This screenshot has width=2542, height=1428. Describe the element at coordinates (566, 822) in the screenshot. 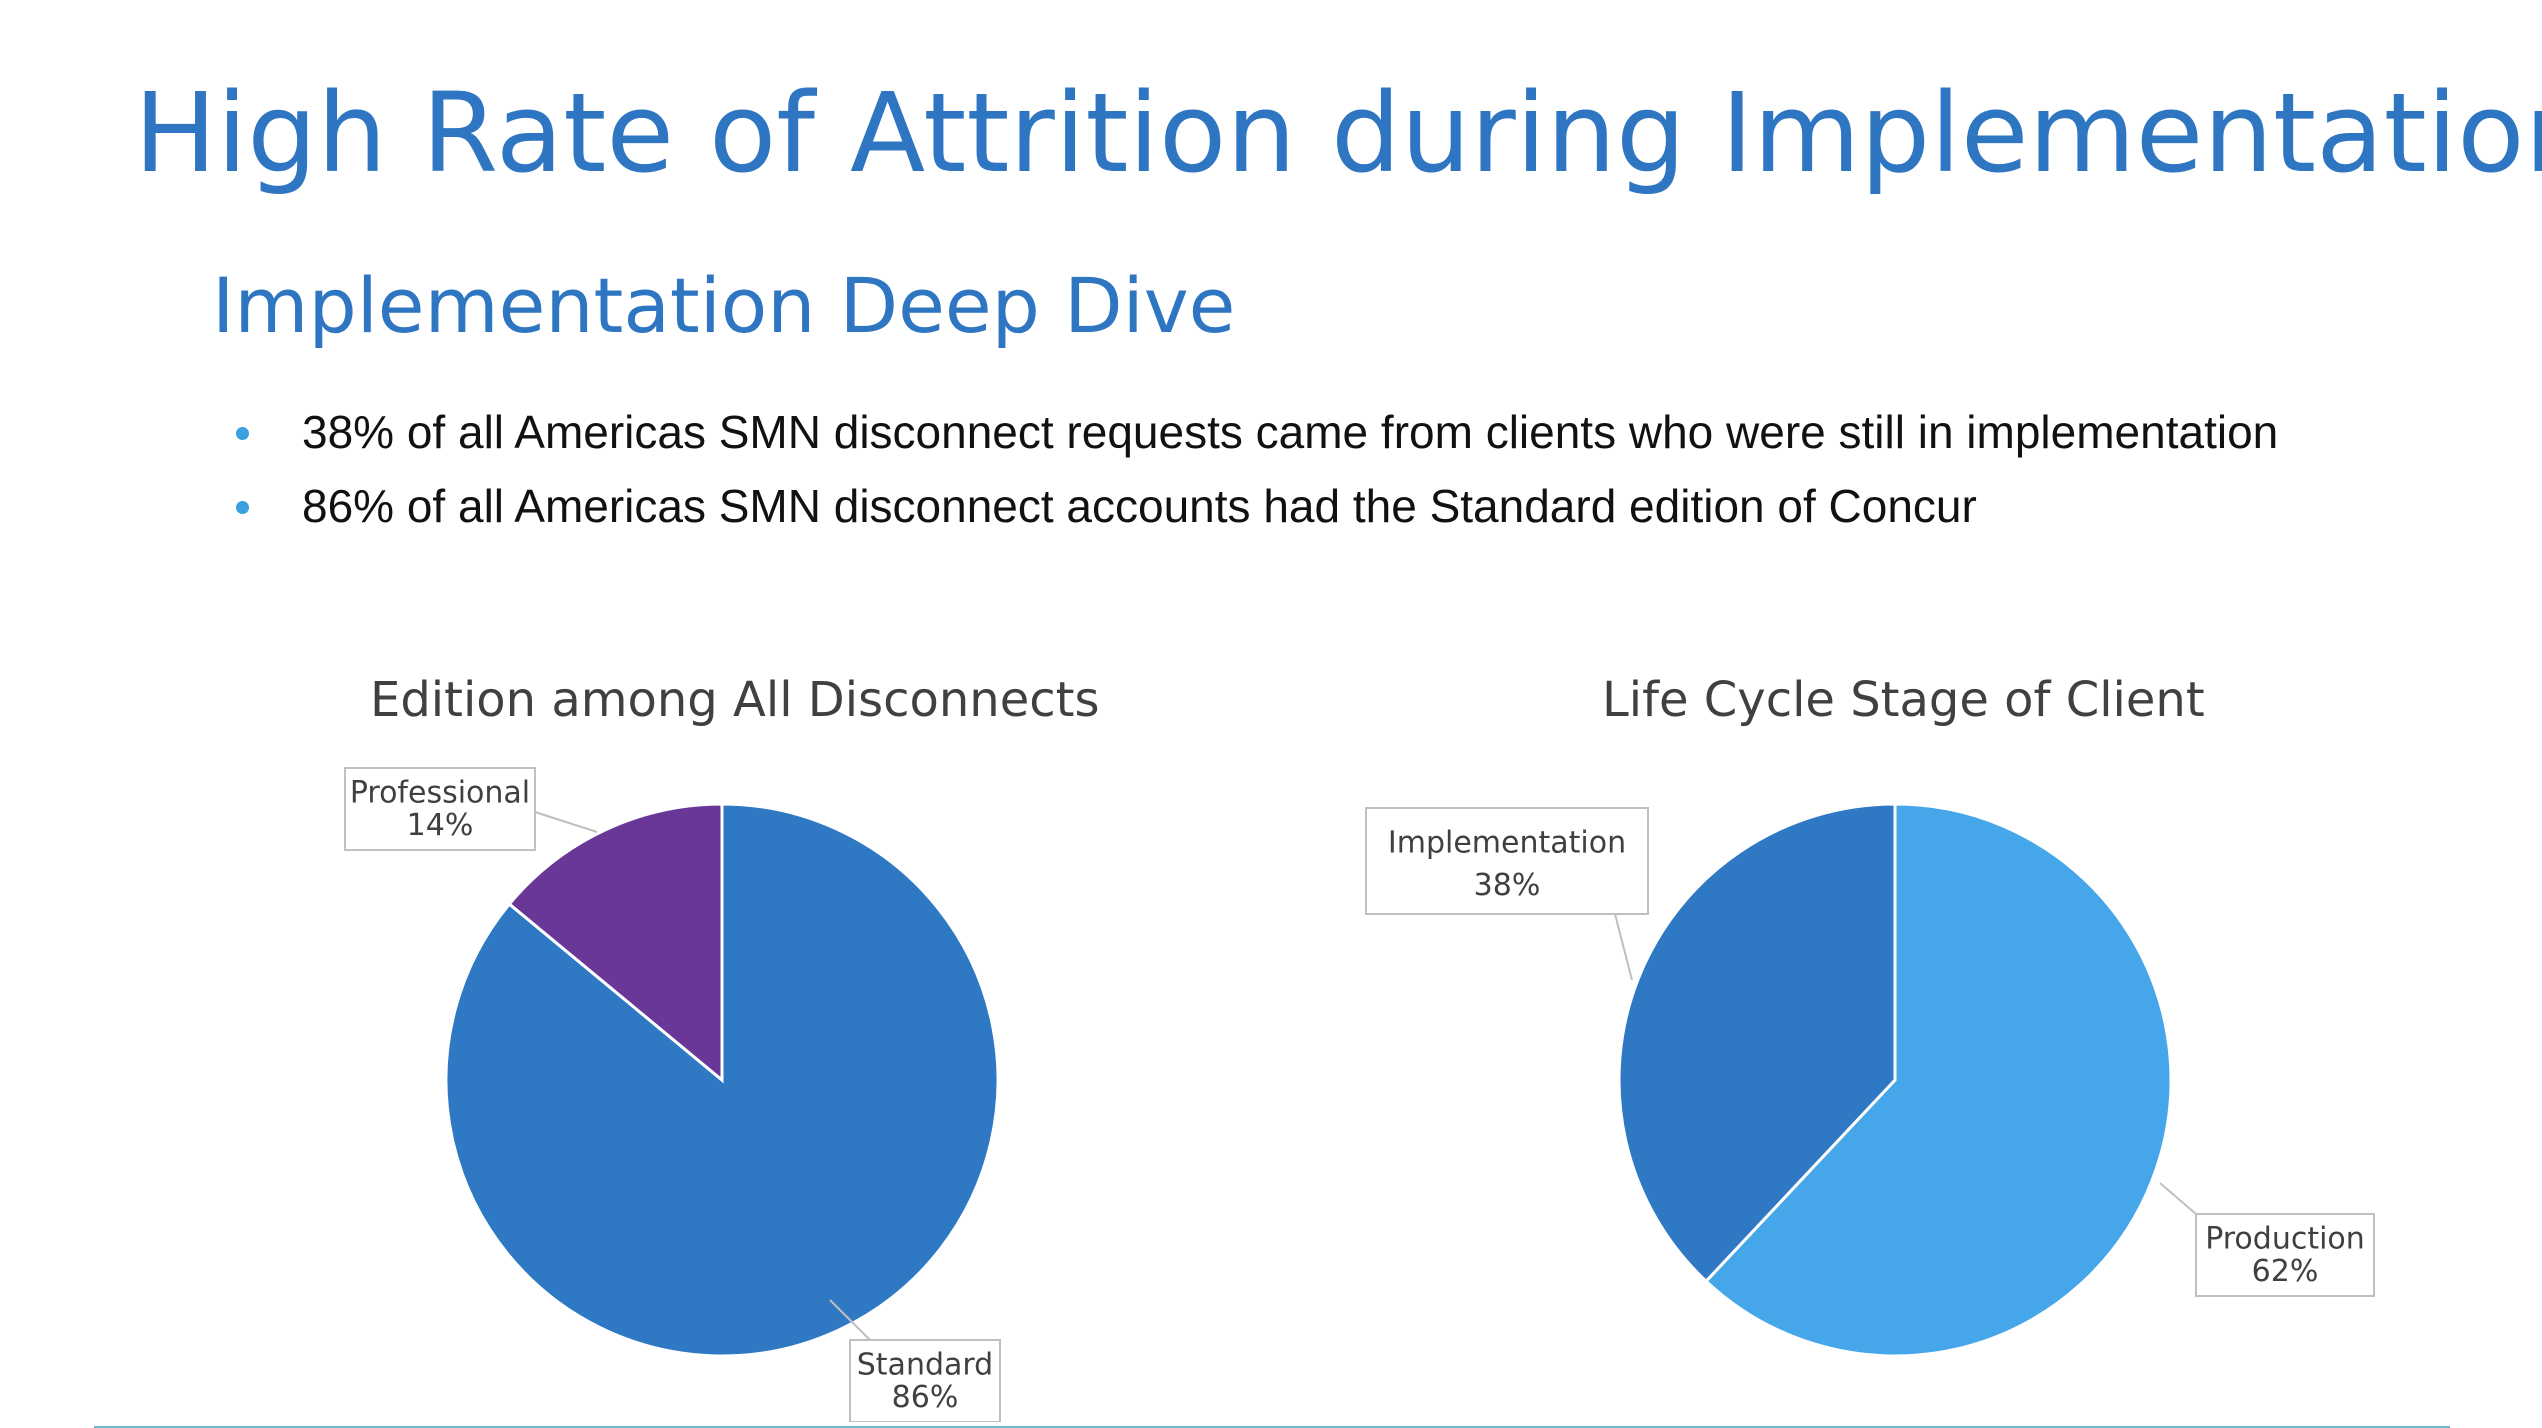

I see `leader-line-professional` at that location.